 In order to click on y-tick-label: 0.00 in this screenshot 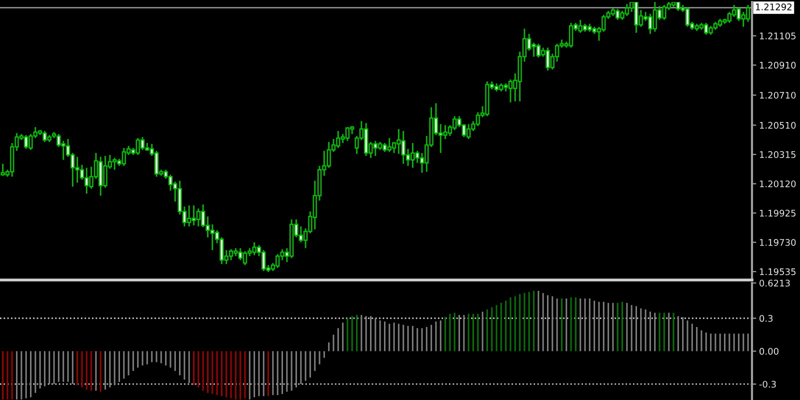, I will do `click(769, 351)`.